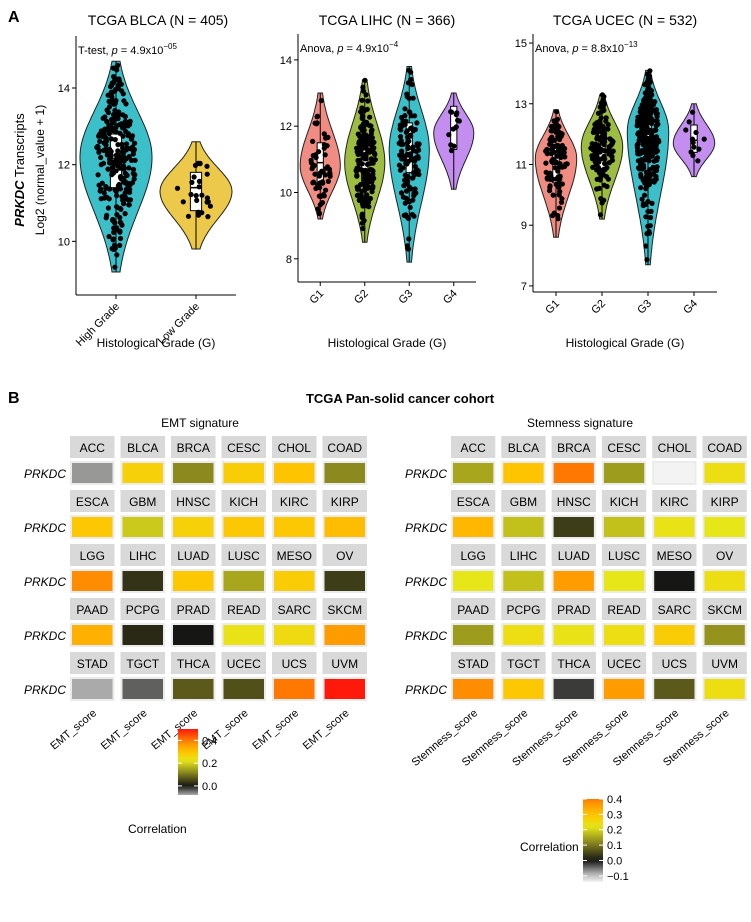 The width and height of the screenshot is (751, 922). Describe the element at coordinates (624, 502) in the screenshot. I see `facet-strip-label: KICH` at that location.